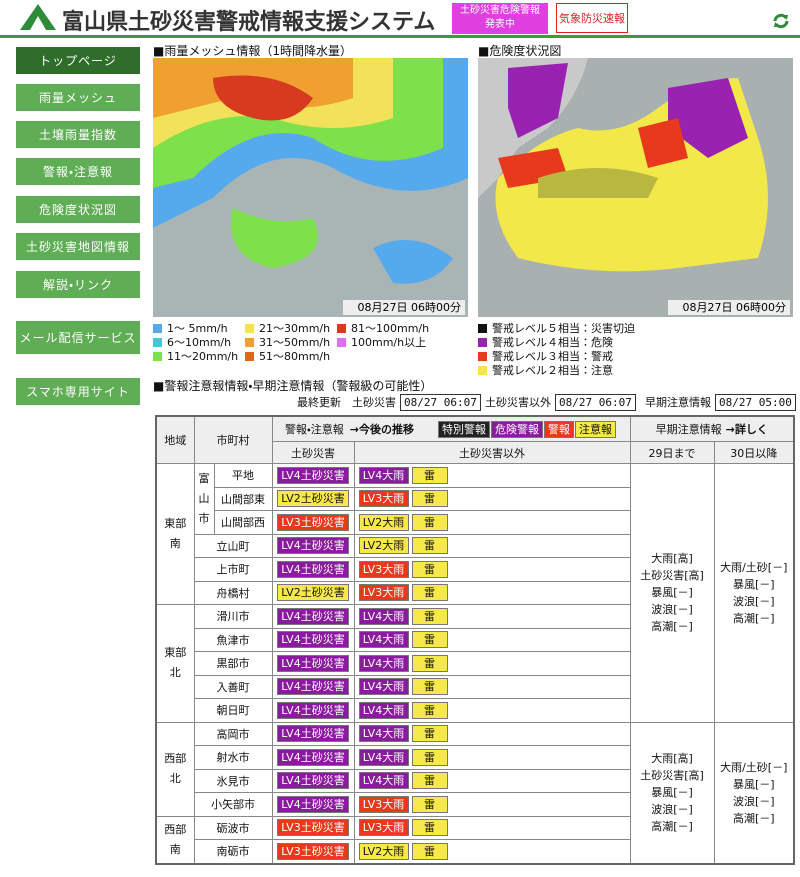  What do you see at coordinates (518, 402) in the screenshot?
I see `update-name: 土砂災害以外` at bounding box center [518, 402].